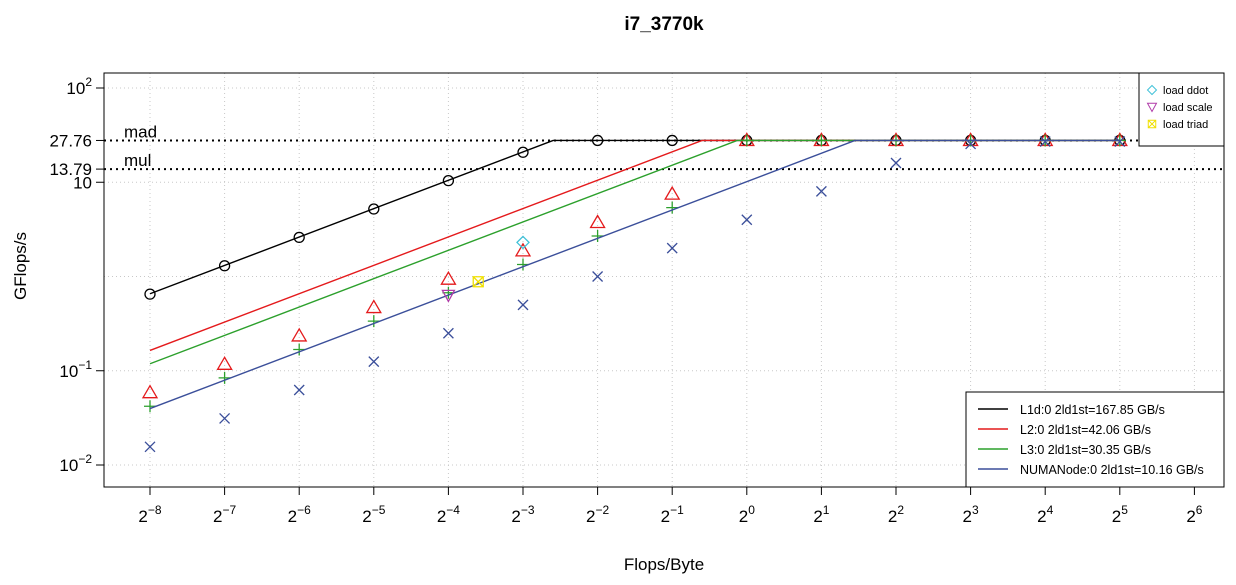 This screenshot has width=1236, height=585. I want to click on x-tick-label-1: 2−7, so click(224, 514).